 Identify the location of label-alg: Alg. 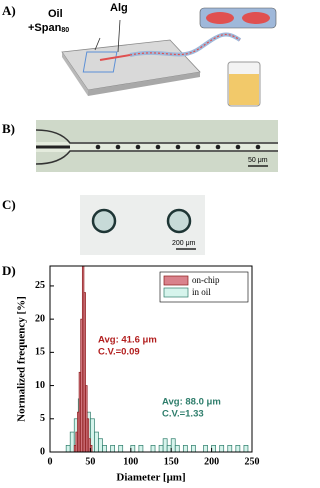
(119, 8).